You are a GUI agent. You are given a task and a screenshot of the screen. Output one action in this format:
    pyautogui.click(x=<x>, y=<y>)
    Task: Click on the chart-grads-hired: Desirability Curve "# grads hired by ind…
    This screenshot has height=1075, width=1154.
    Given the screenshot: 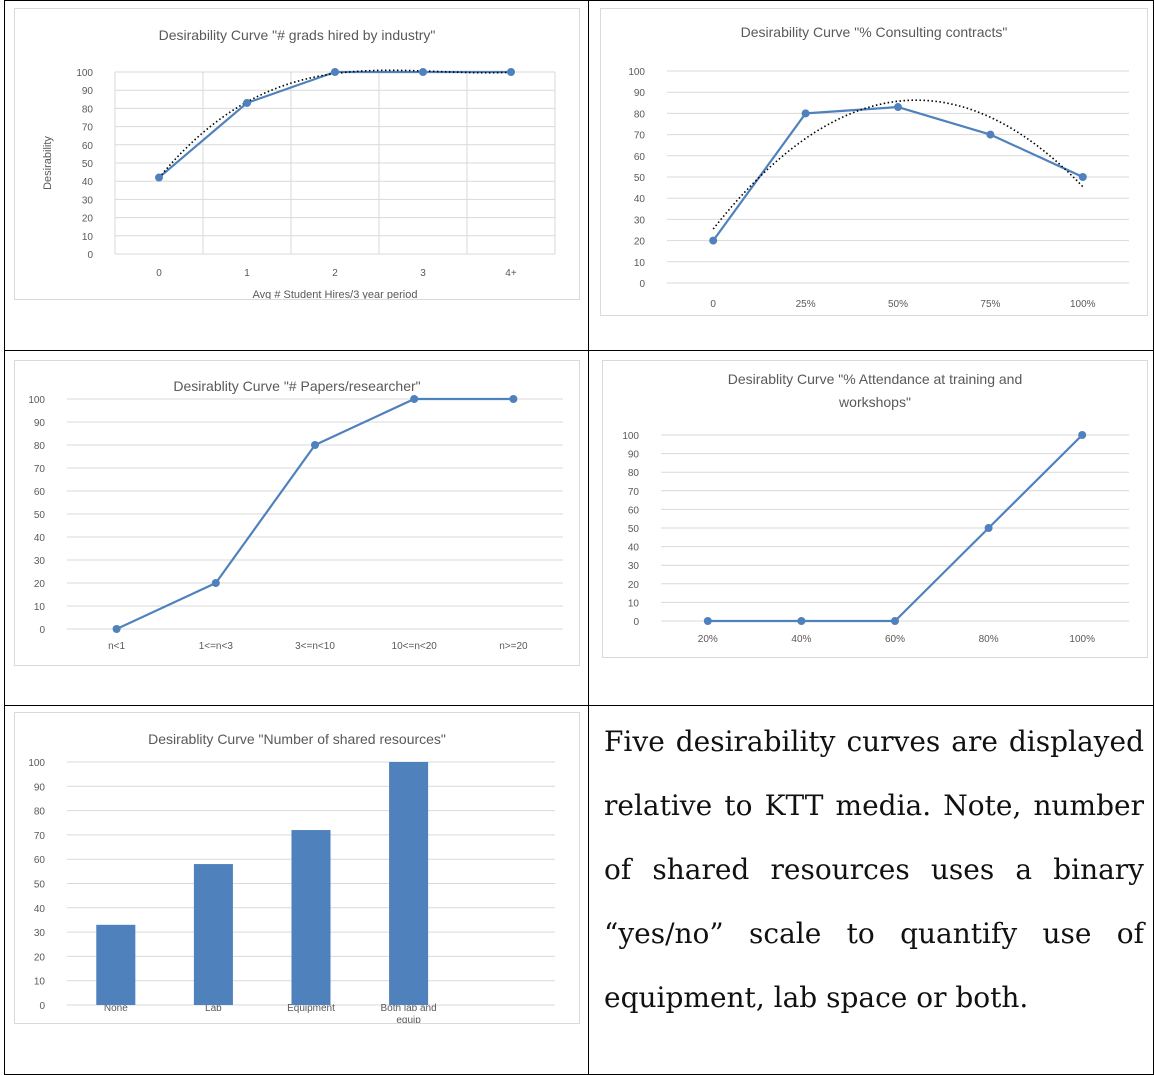 What is the action you would take?
    pyautogui.click(x=297, y=154)
    